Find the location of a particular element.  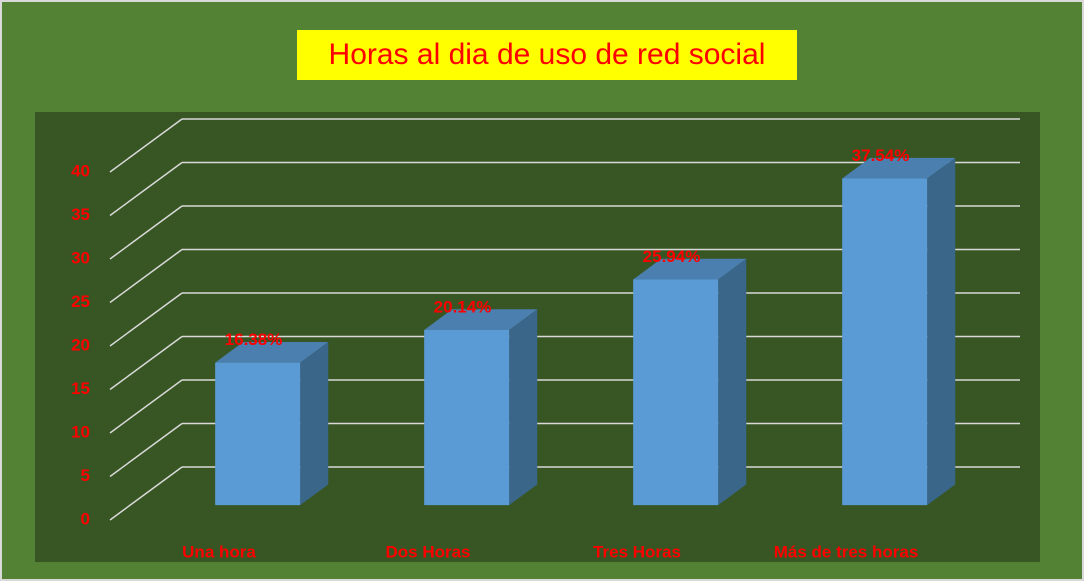

chart-title: Horas al dia de uso de red social is located at coordinates (547, 54).